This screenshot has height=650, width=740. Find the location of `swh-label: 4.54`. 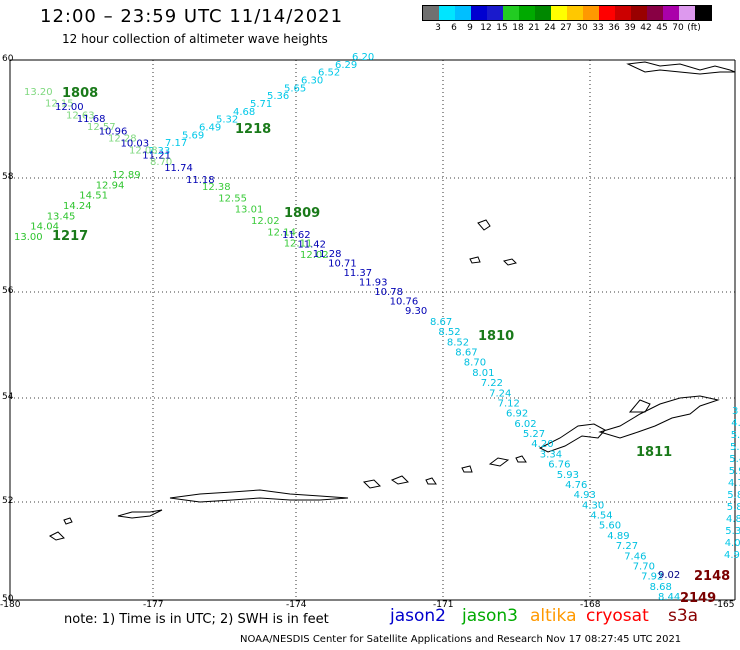

swh-label: 4.54 is located at coordinates (601, 516).